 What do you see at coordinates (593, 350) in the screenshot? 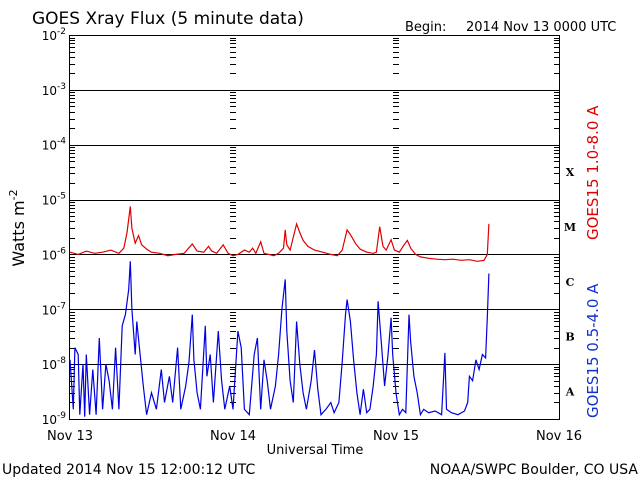
I see `legend-short-wavelength: GOES15 0.5-4.0 A` at bounding box center [593, 350].